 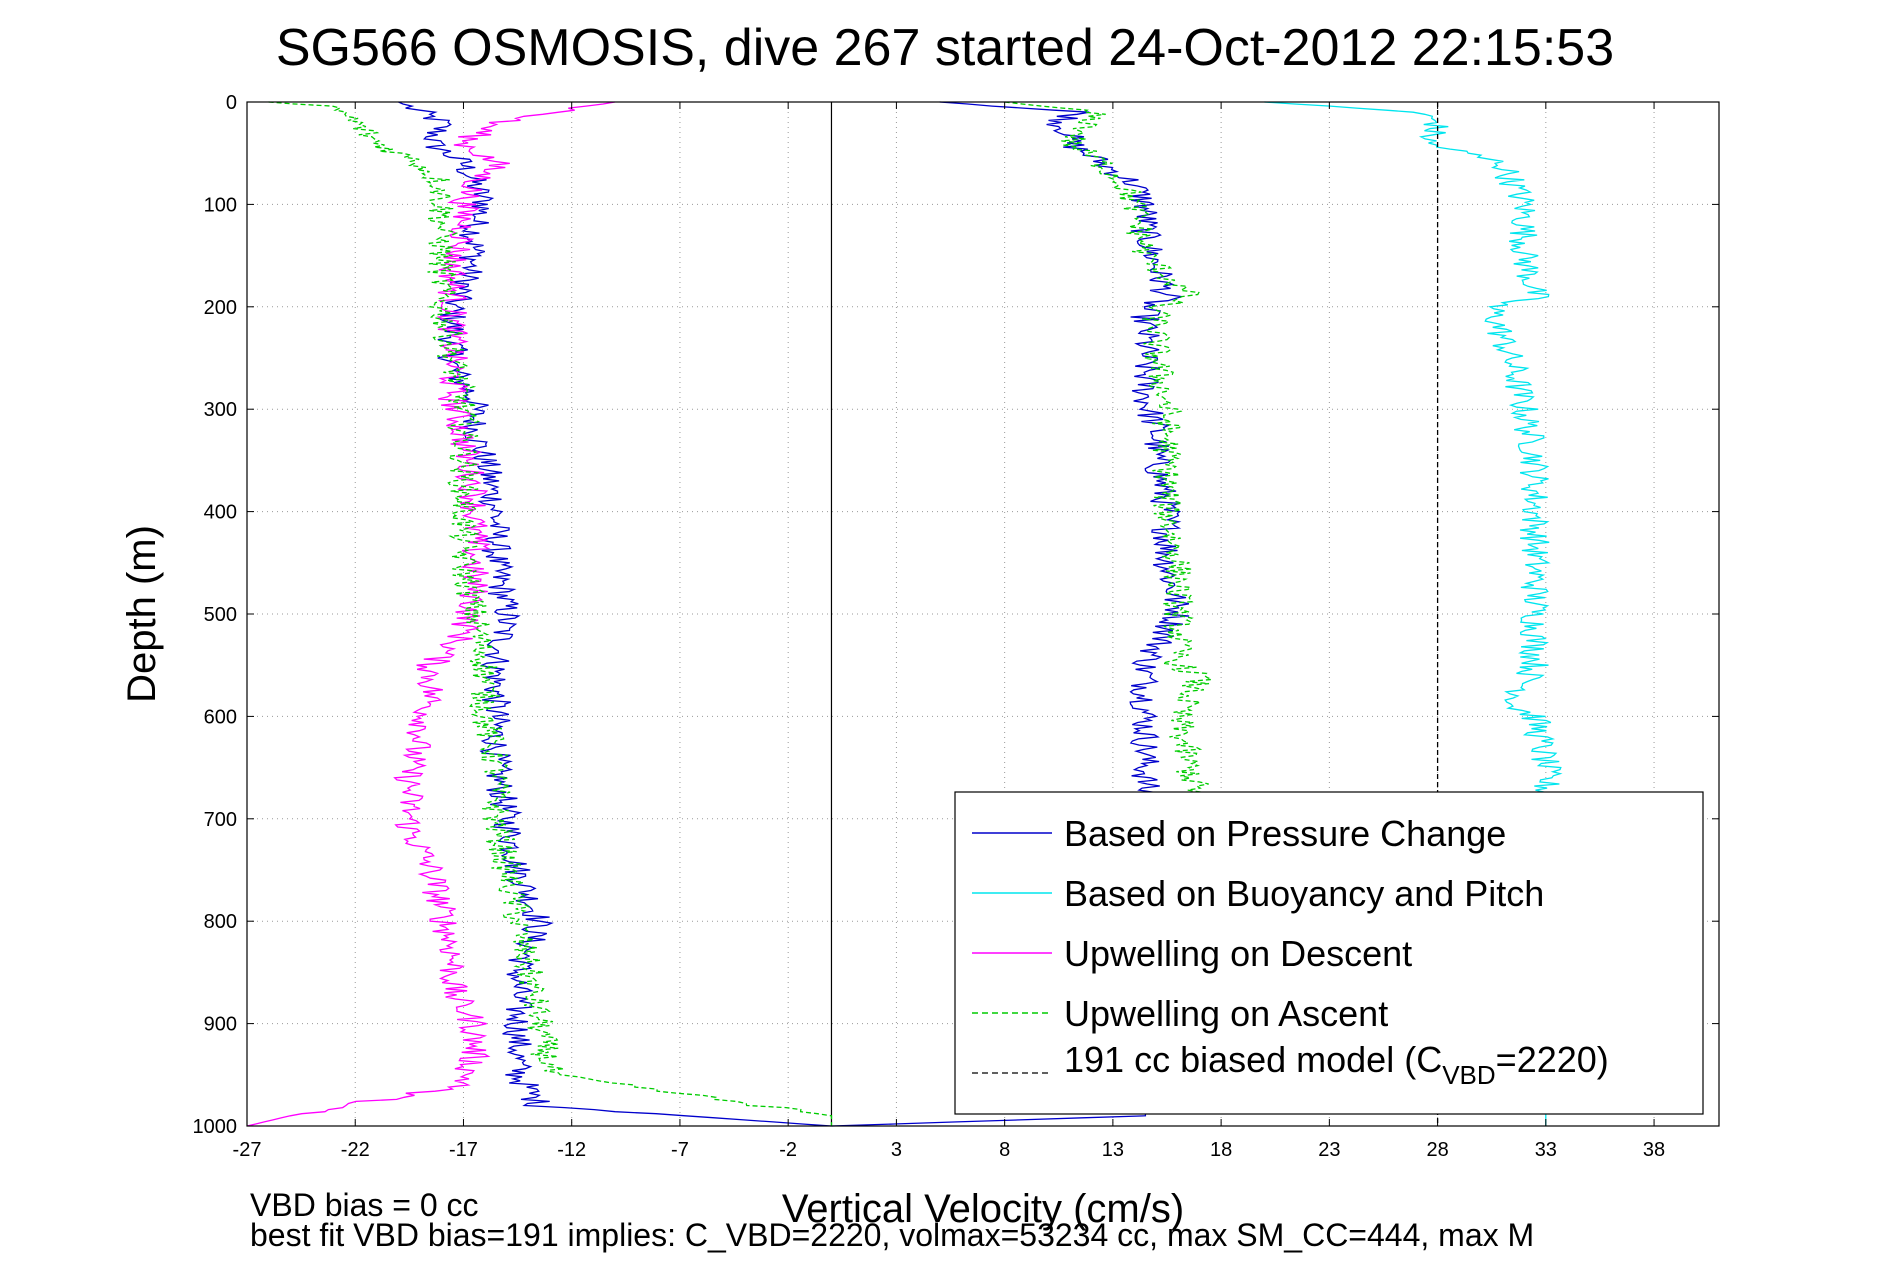 What do you see at coordinates (220, 205) in the screenshot?
I see `y-tick-label: 100` at bounding box center [220, 205].